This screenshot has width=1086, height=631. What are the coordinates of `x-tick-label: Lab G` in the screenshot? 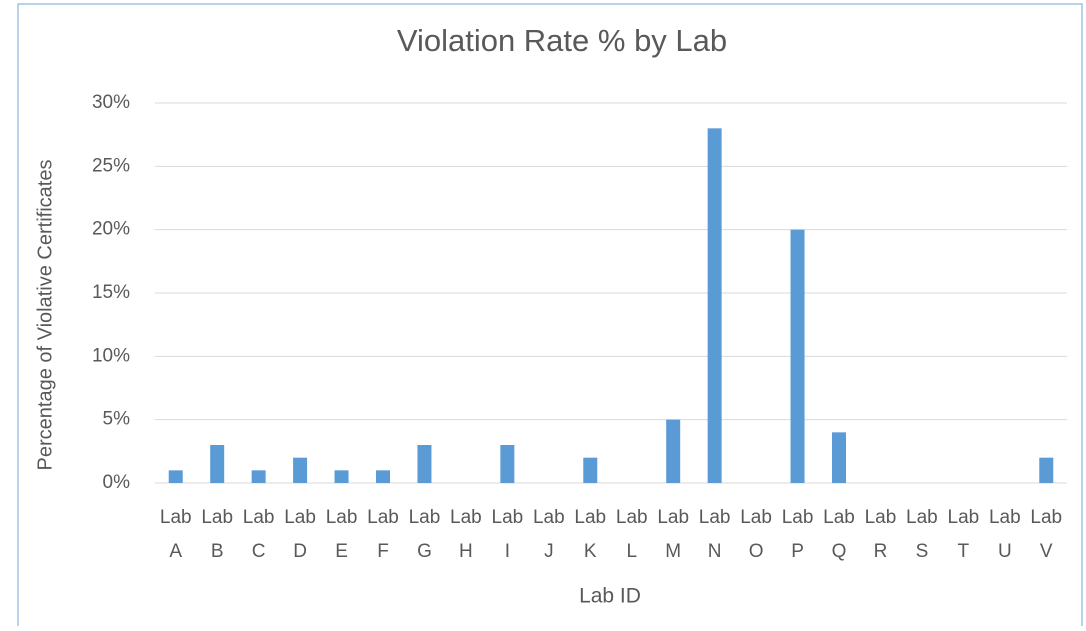 It's located at (425, 534).